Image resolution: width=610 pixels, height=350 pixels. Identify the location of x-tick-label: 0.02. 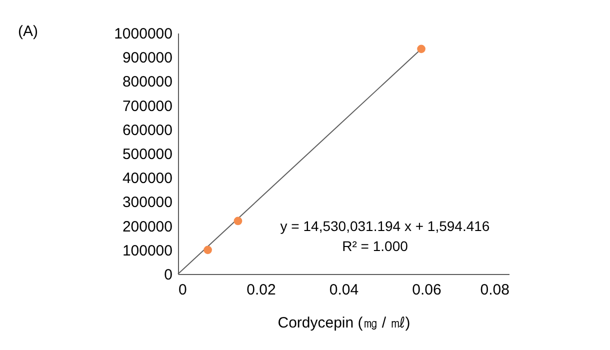
(261, 290).